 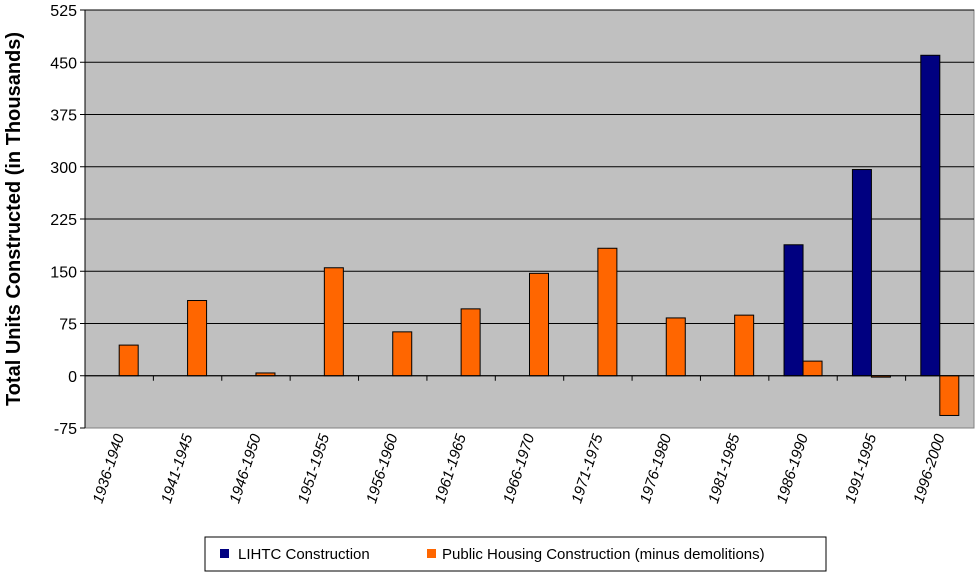 What do you see at coordinates (109, 468) in the screenshot?
I see `x-tick-label: 1936-1940` at bounding box center [109, 468].